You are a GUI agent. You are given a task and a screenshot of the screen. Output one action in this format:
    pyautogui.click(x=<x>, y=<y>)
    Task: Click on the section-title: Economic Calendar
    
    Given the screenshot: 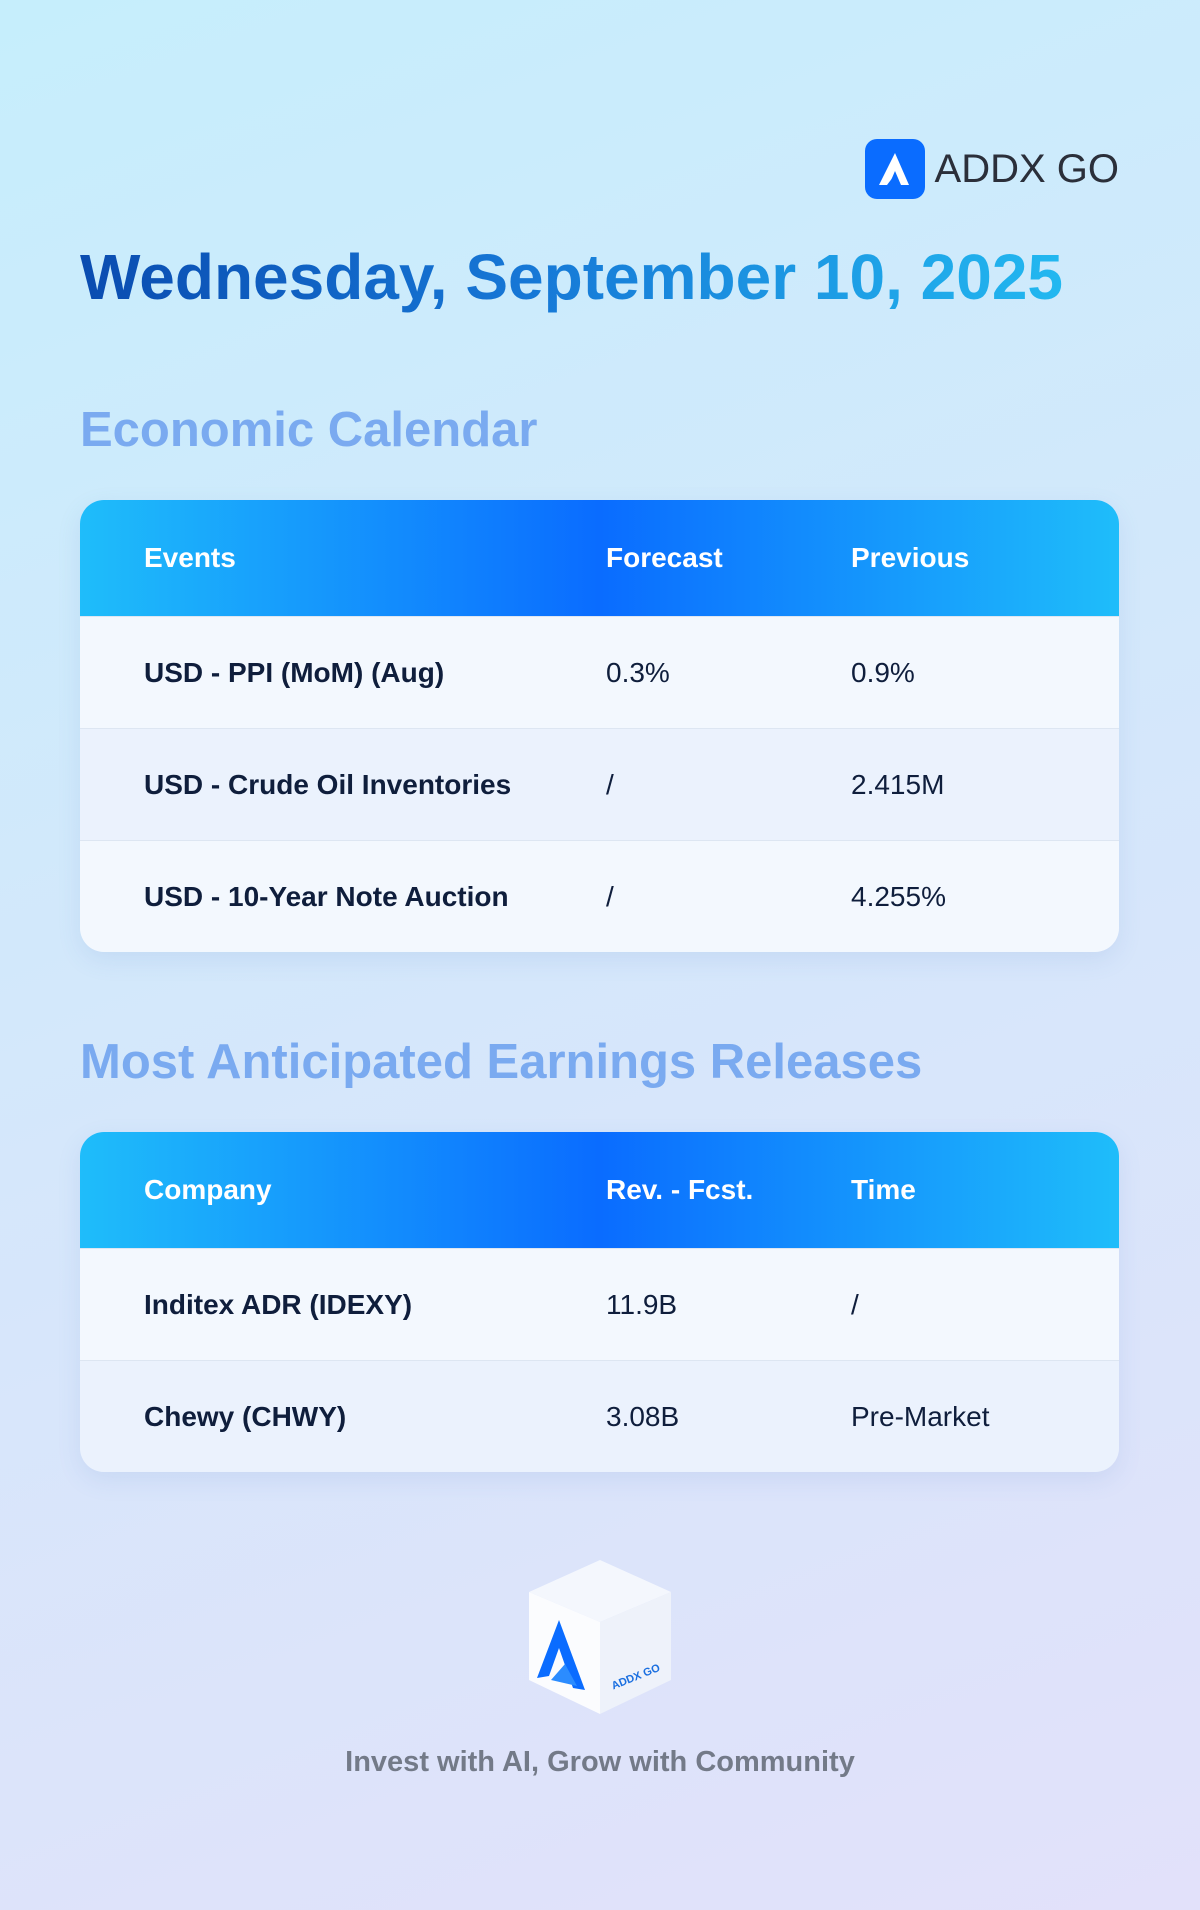 What is the action you would take?
    pyautogui.click(x=309, y=430)
    